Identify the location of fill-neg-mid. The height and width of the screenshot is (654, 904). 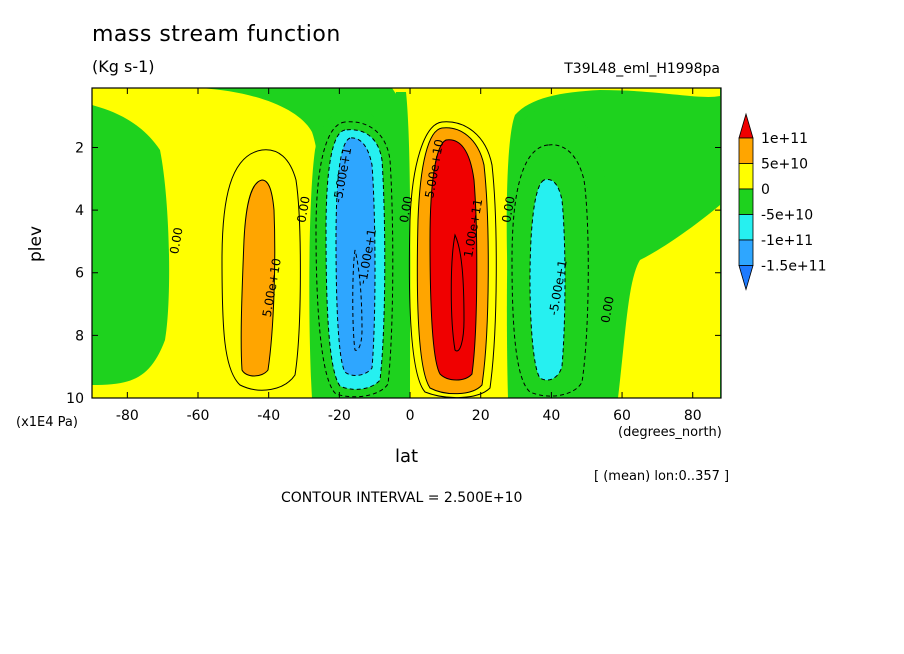
(547, 280).